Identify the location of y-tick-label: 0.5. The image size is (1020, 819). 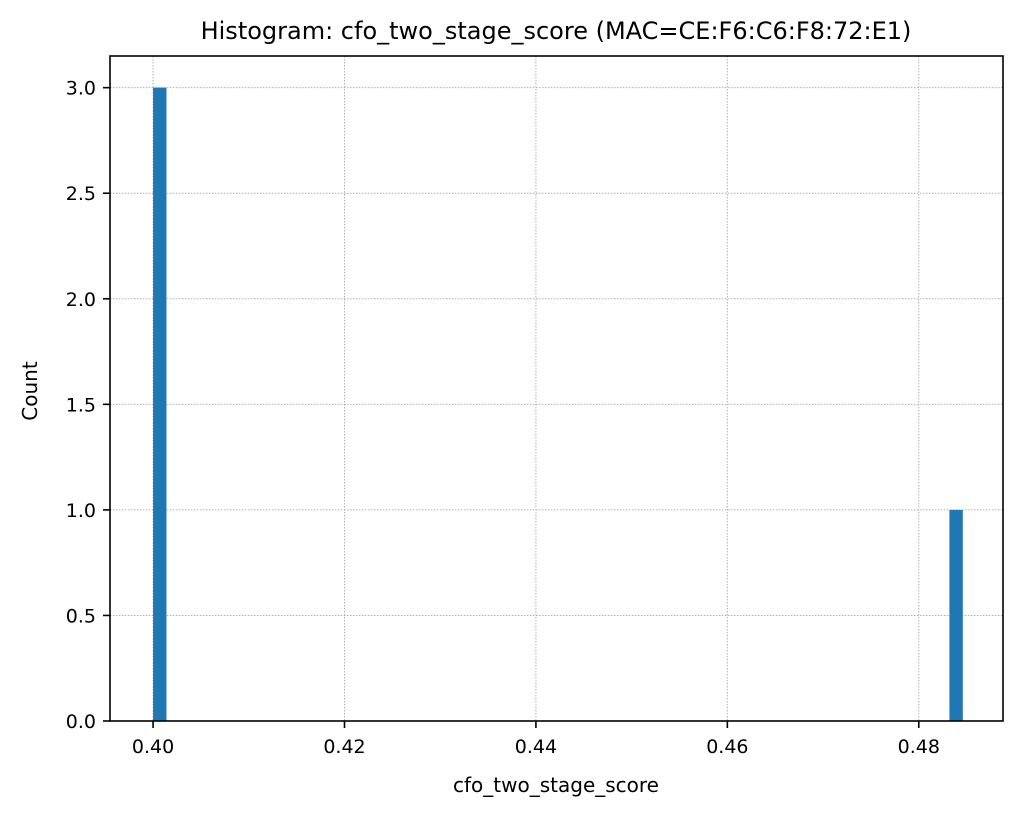
(81, 616).